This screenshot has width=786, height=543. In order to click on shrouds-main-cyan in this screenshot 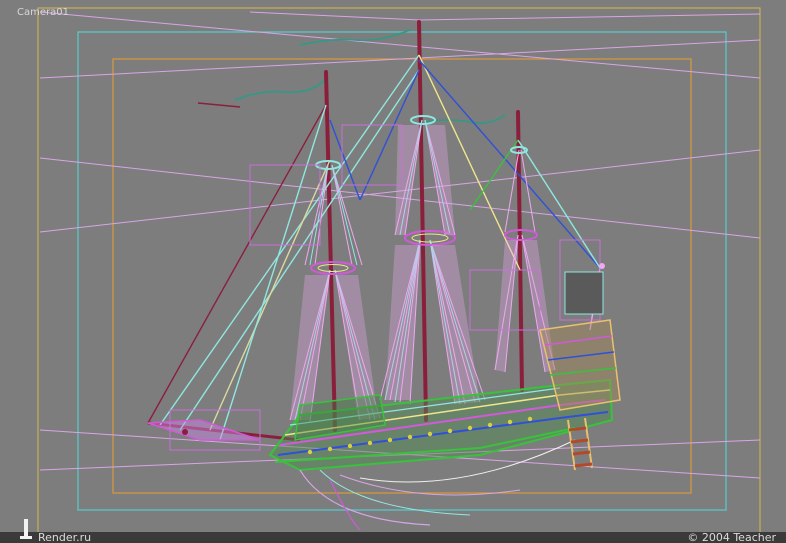, I will do `click(432, 262)`.